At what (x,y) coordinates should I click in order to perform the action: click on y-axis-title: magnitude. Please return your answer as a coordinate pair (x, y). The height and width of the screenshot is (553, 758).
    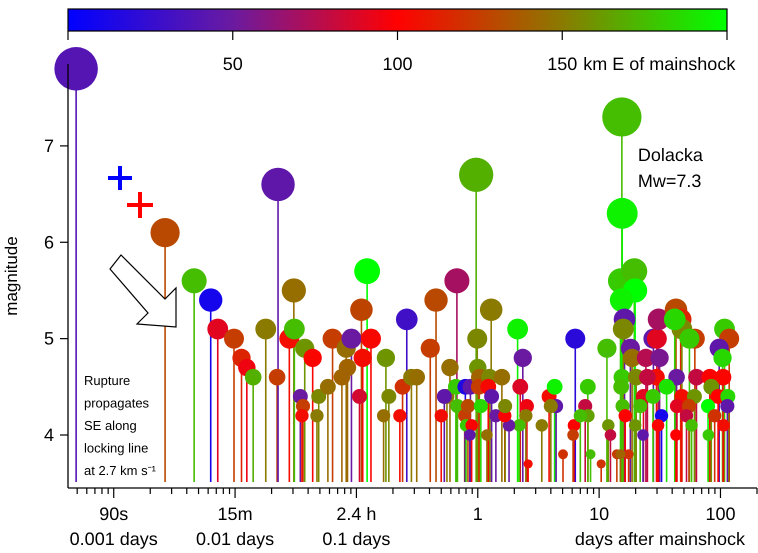
    Looking at the image, I should click on (11, 276).